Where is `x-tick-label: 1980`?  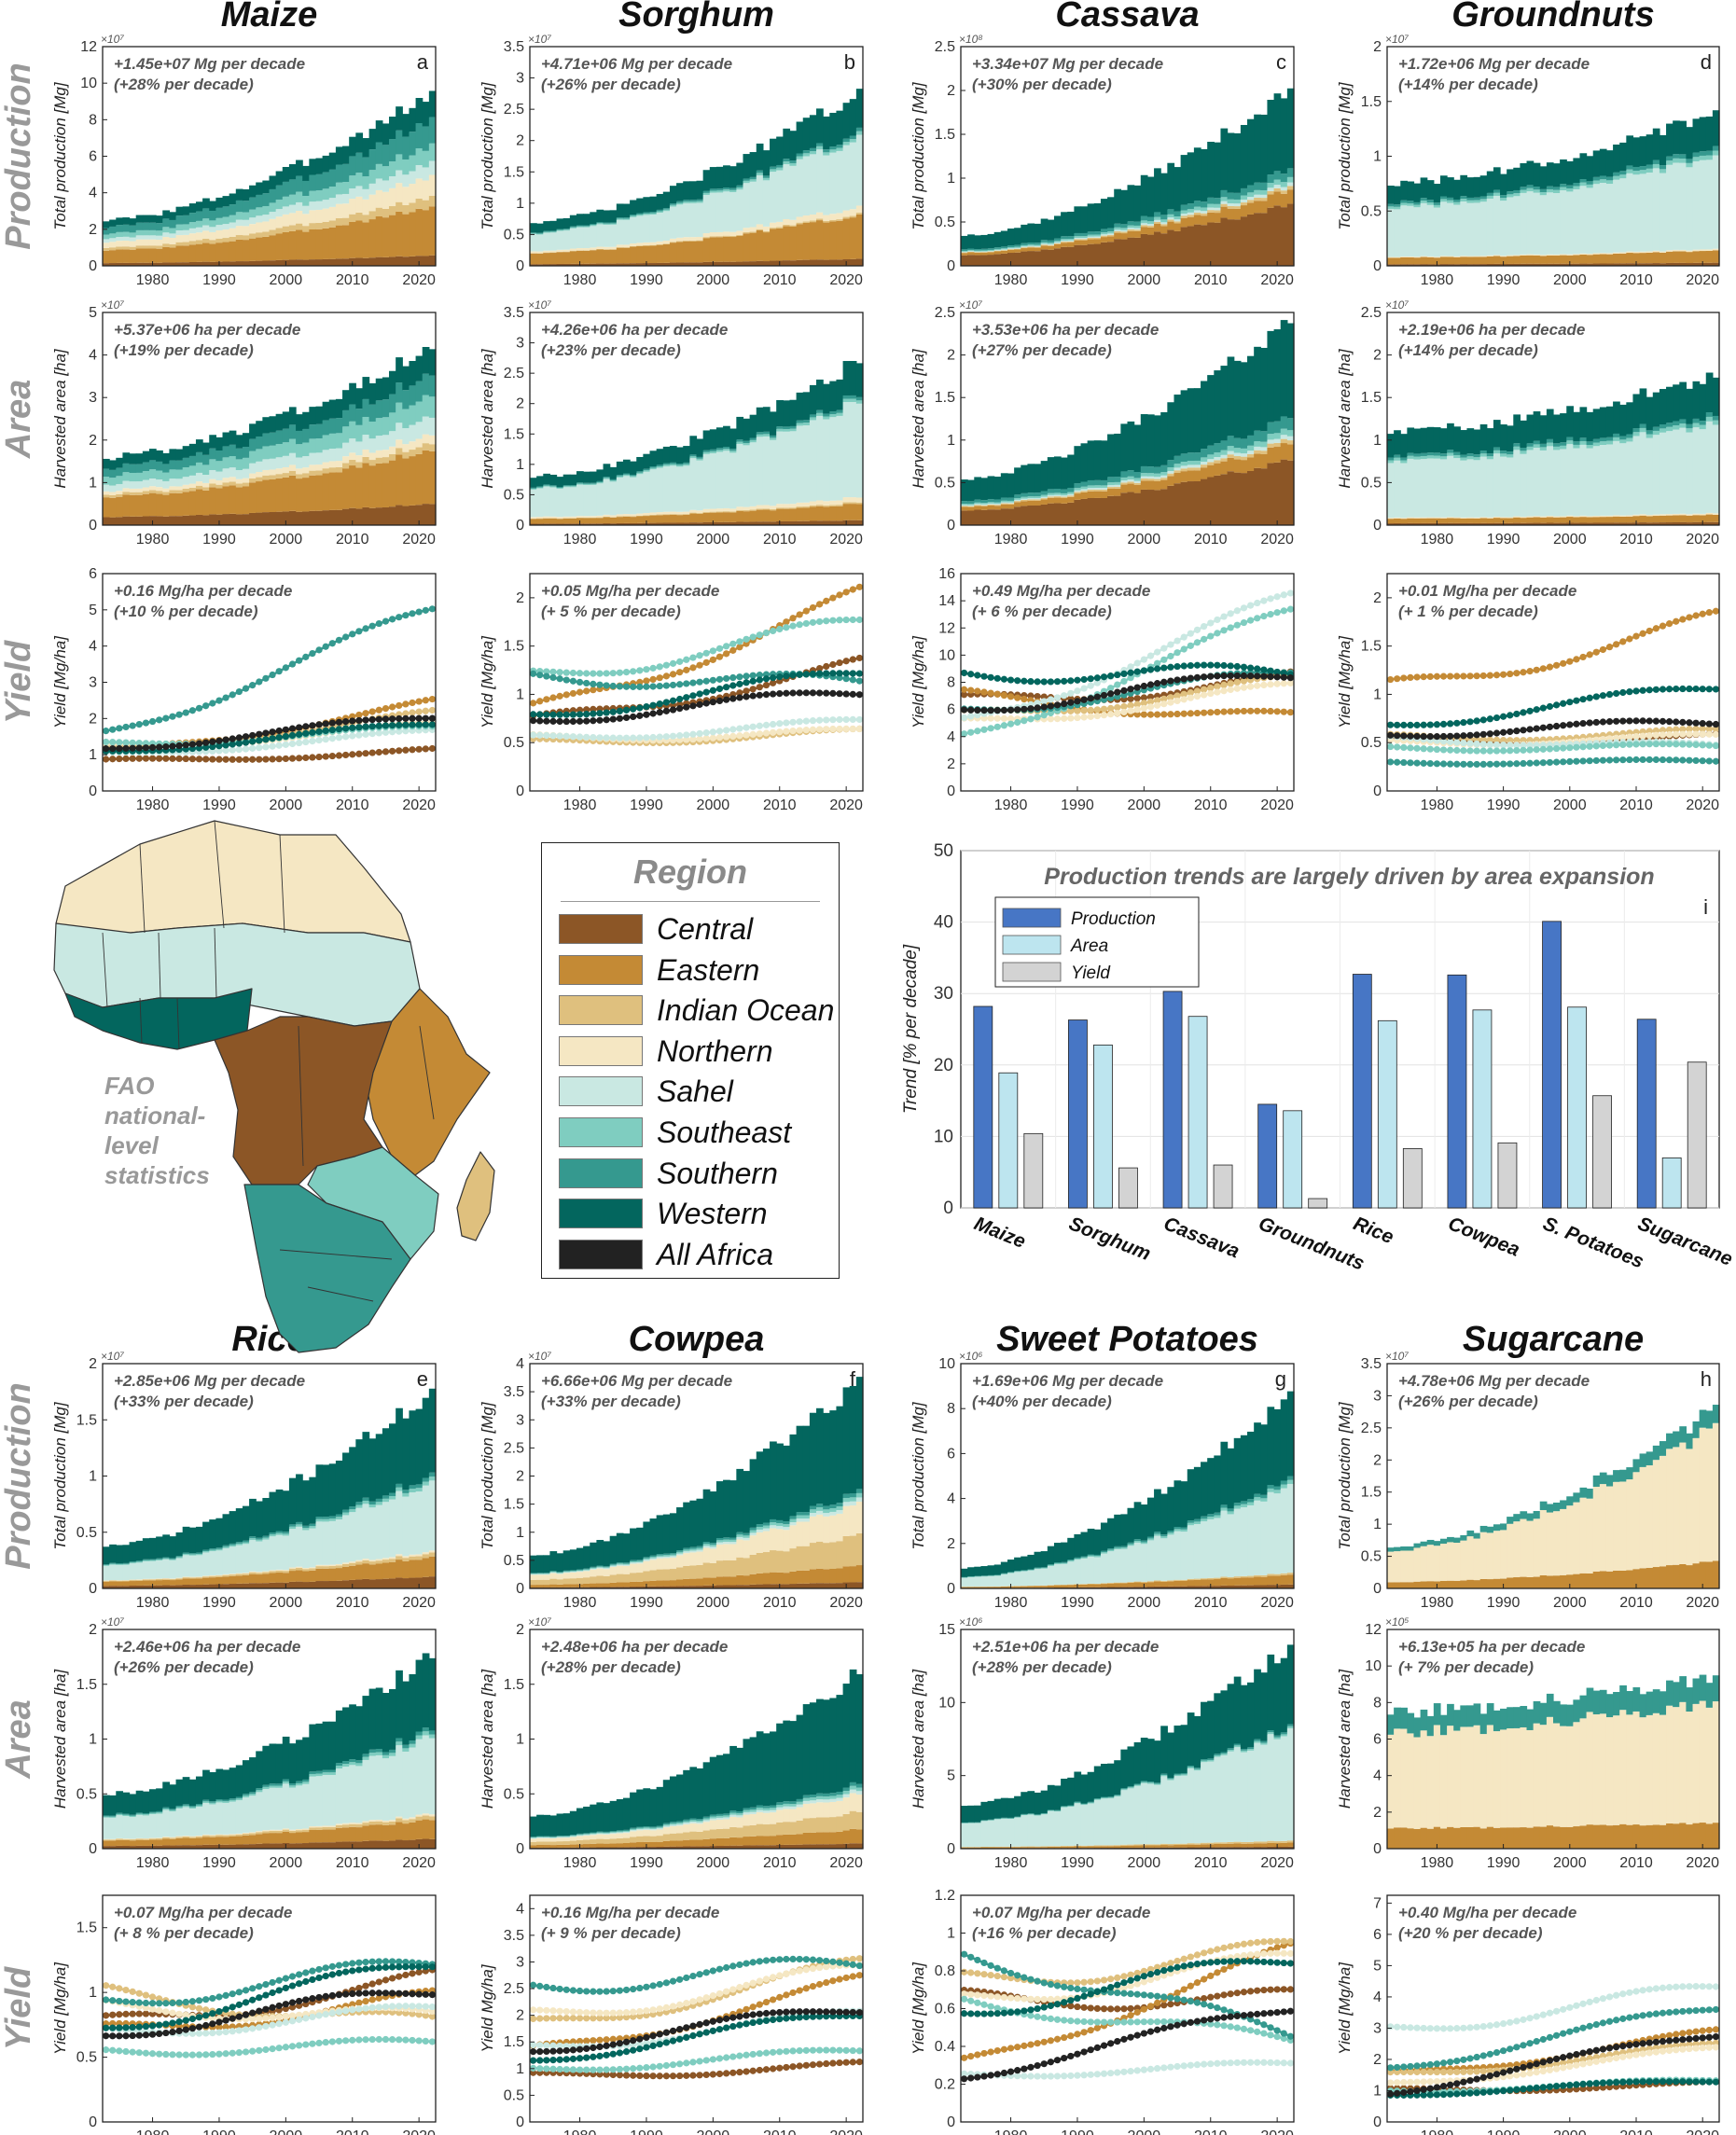
x-tick-label: 1980 is located at coordinates (153, 805).